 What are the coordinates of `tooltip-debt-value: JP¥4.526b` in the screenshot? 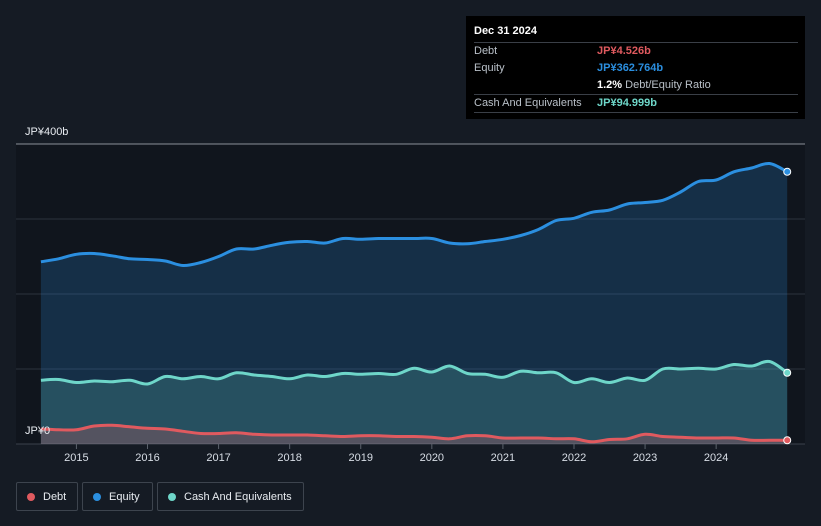 It's located at (624, 51).